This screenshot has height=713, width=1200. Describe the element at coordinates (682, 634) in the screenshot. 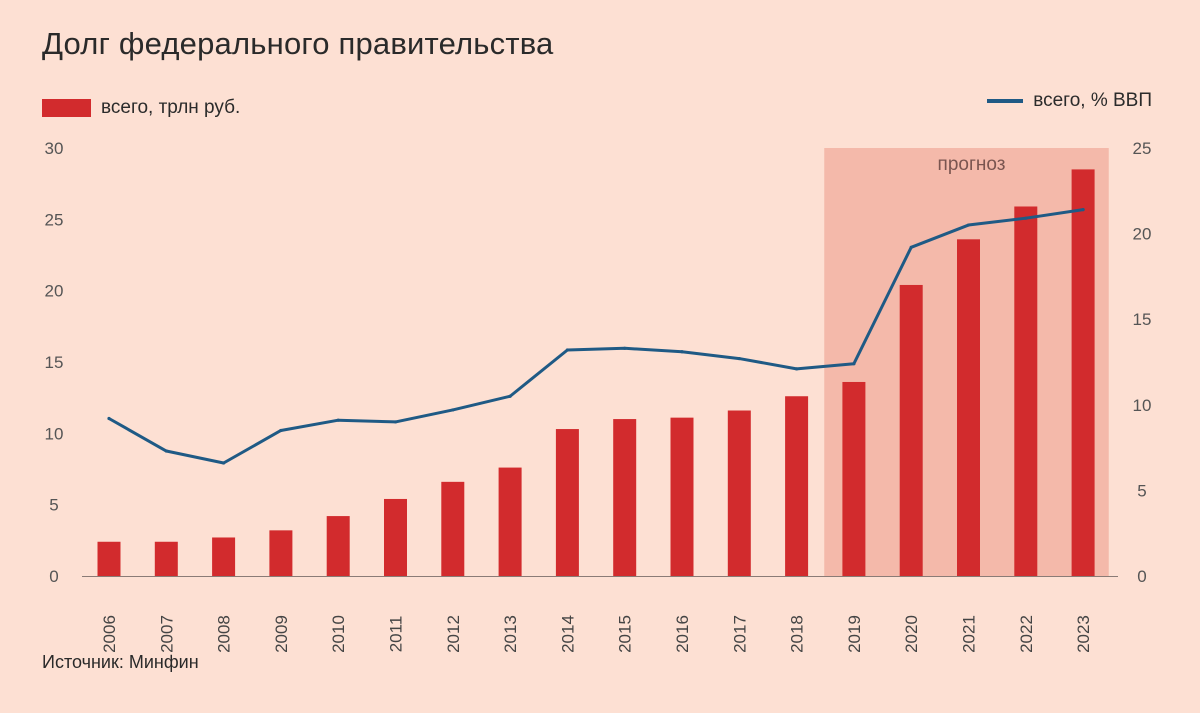

I see `x-tick-label: 2016` at that location.